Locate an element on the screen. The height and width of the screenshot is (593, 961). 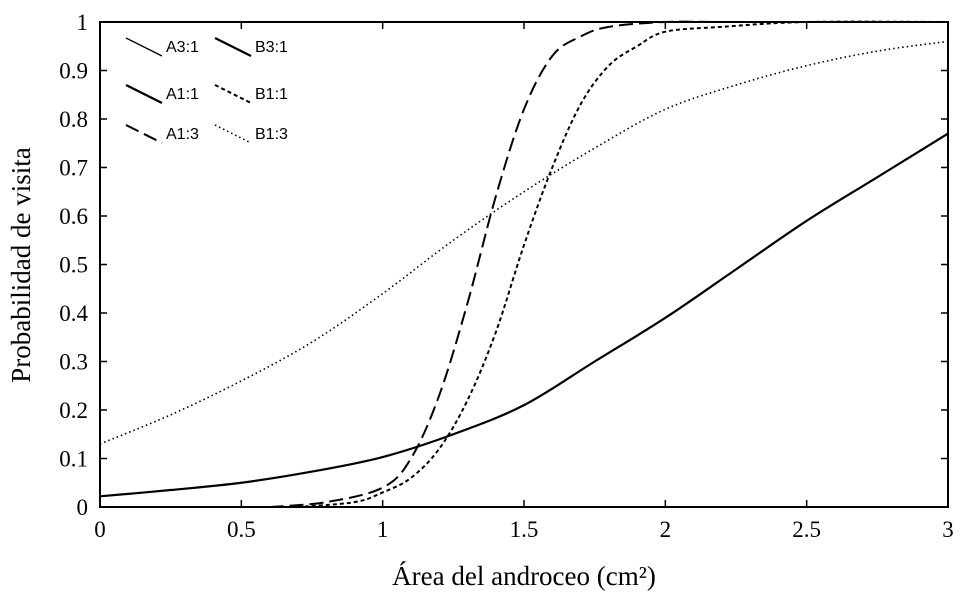
legend-label: A1:3 is located at coordinates (182, 134).